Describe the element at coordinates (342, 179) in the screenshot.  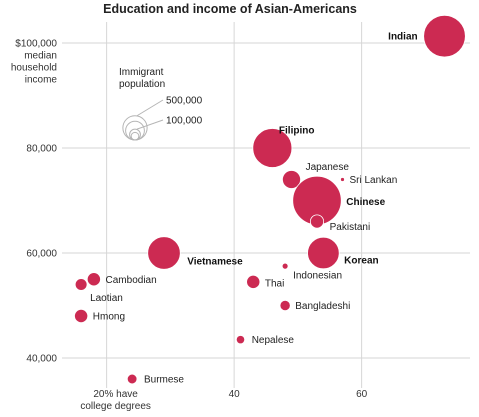
I see `bubble-sri-lankan` at that location.